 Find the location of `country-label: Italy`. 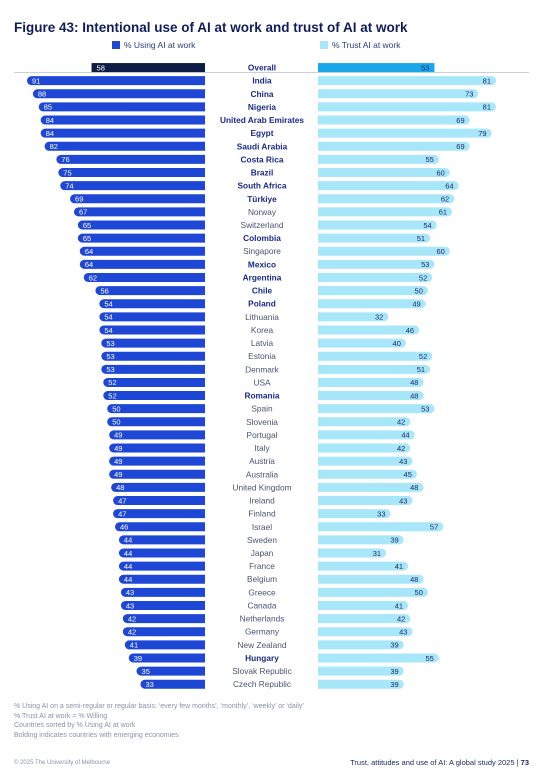

country-label: Italy is located at coordinates (262, 448).